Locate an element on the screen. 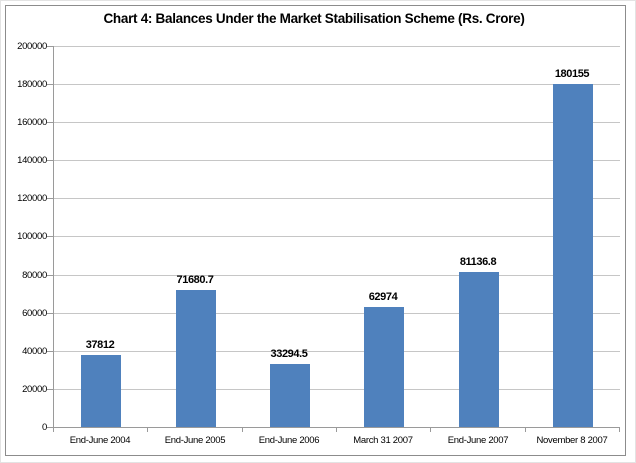  bar-value-label: 37812 is located at coordinates (100, 345).